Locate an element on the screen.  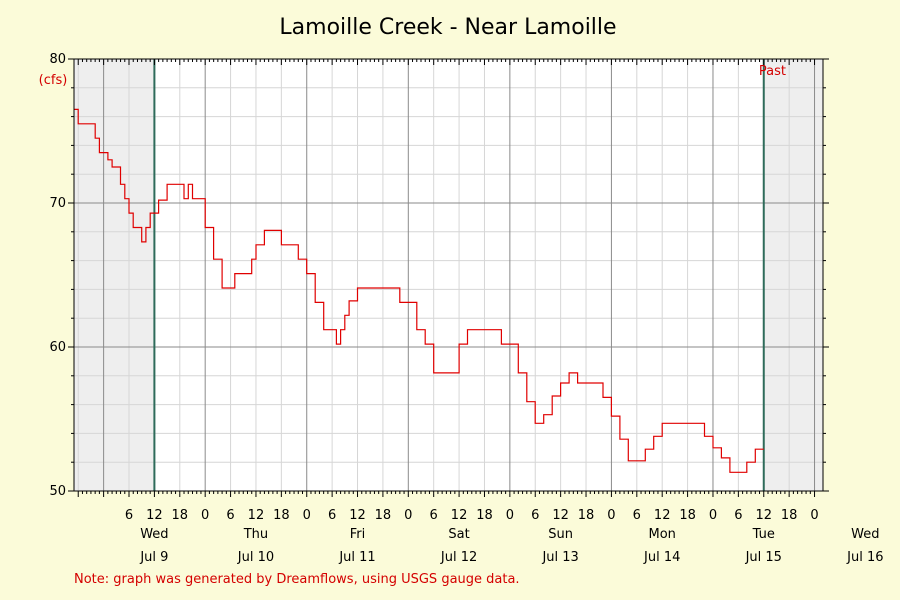
x-date-label: Jul 14 is located at coordinates (661, 557).